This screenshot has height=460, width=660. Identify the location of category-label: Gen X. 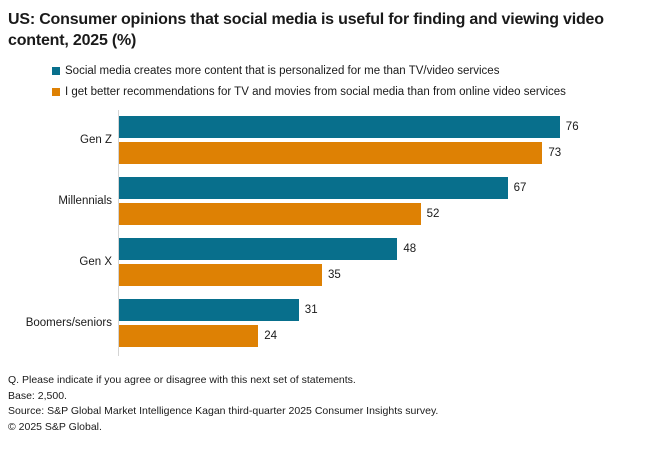
(95, 262).